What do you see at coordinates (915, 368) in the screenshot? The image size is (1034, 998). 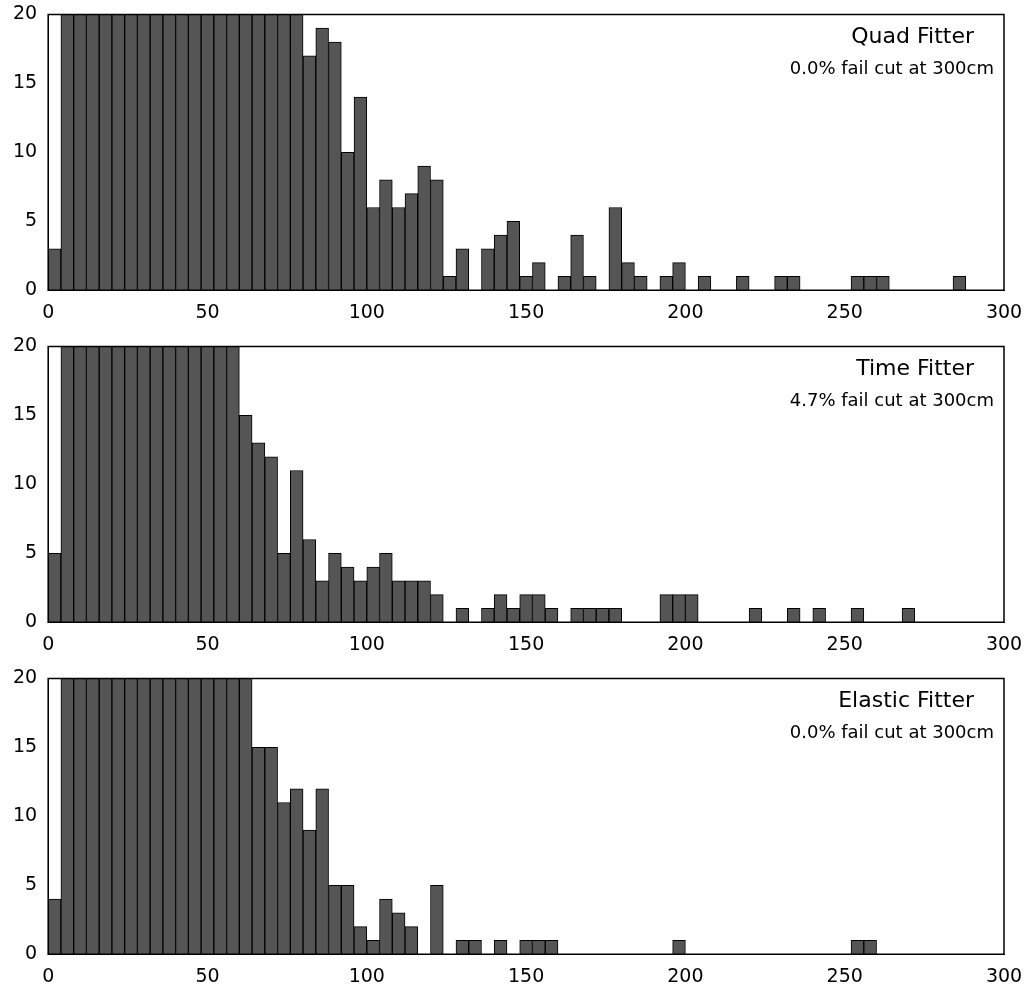 I see `chart-title: Time Fitter` at bounding box center [915, 368].